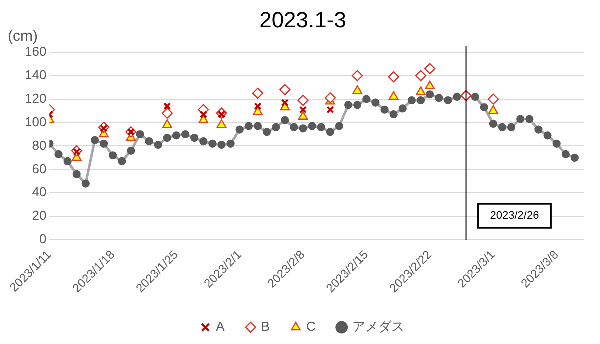 The height and width of the screenshot is (344, 600). What do you see at coordinates (303, 19) in the screenshot?
I see `chart-title: 2023.1-3` at bounding box center [303, 19].